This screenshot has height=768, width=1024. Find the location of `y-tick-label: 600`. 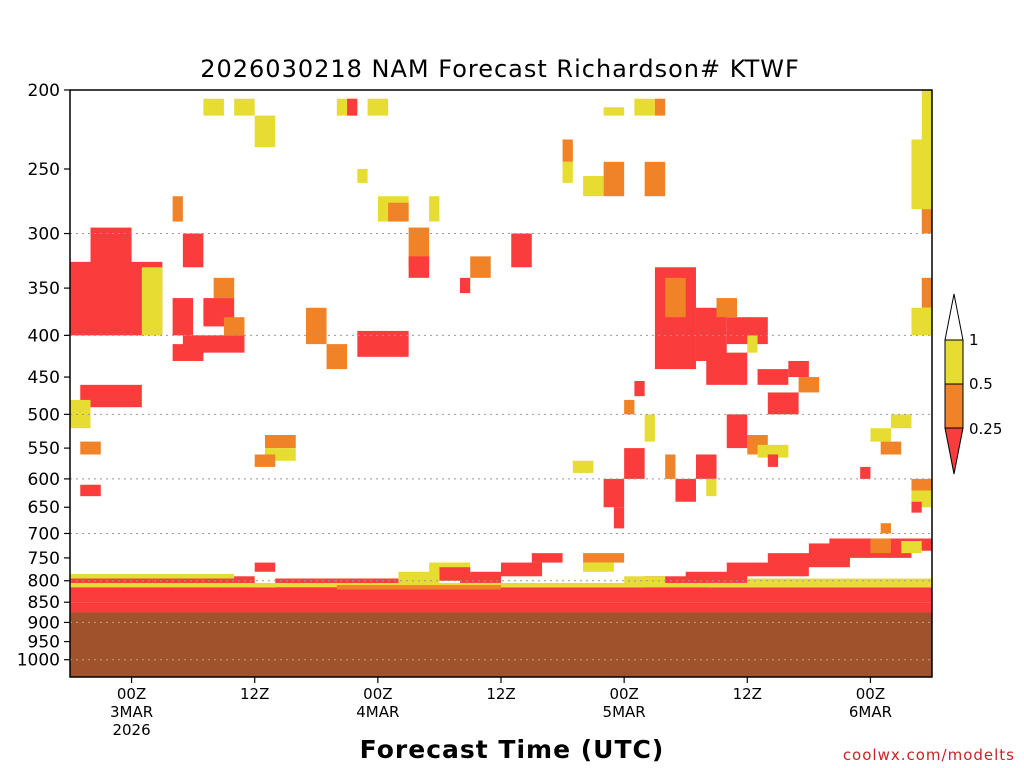

y-tick-label: 600 is located at coordinates (44, 480).